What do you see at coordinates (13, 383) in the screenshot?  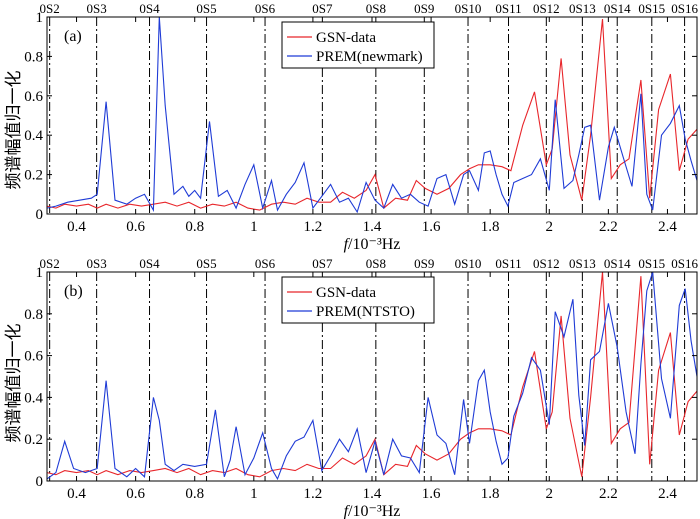 I see `y-axis-label-lower: 频谱幅值归一化` at bounding box center [13, 383].